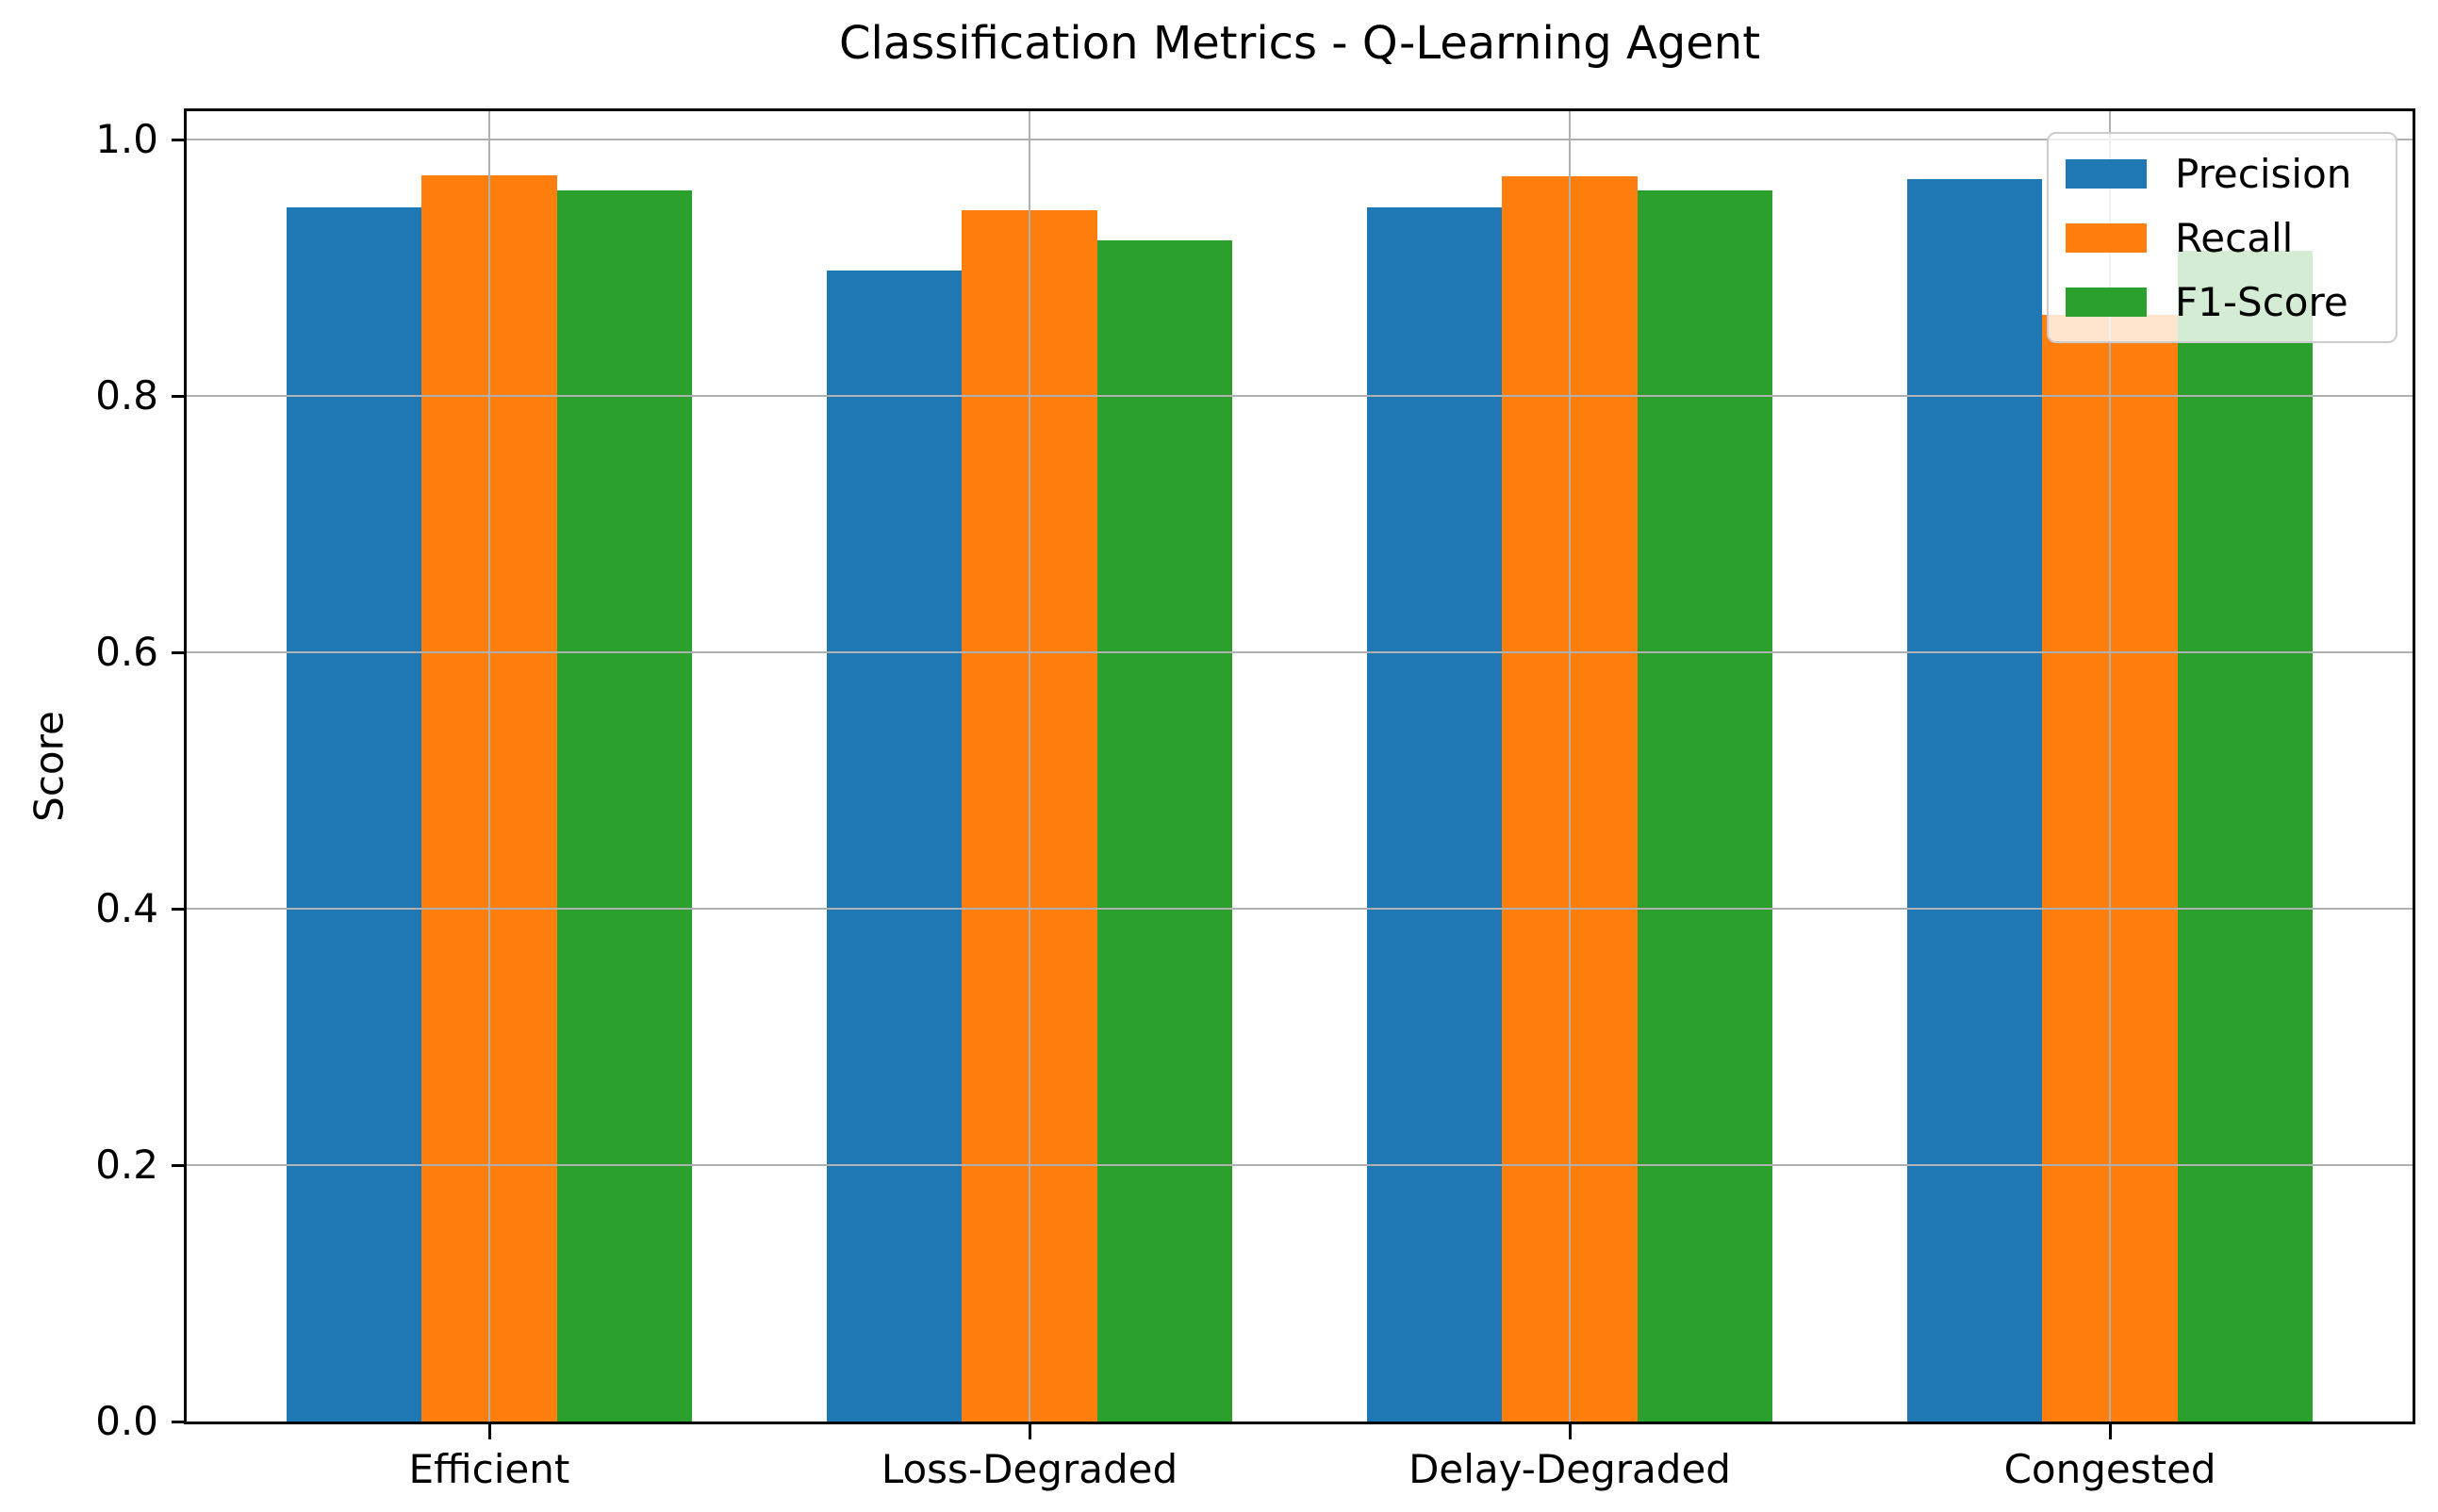 This screenshot has height=1512, width=2438. What do you see at coordinates (126, 908) in the screenshot?
I see `y-tick-label: 0.4` at bounding box center [126, 908].